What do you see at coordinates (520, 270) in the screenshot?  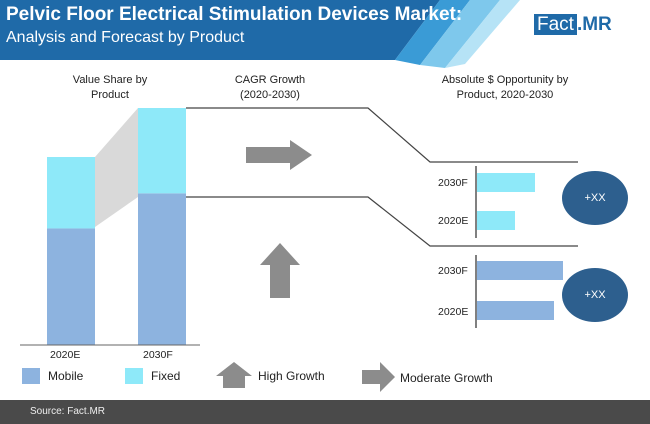 I see `mobile-opportunity-bar-2030f` at bounding box center [520, 270].